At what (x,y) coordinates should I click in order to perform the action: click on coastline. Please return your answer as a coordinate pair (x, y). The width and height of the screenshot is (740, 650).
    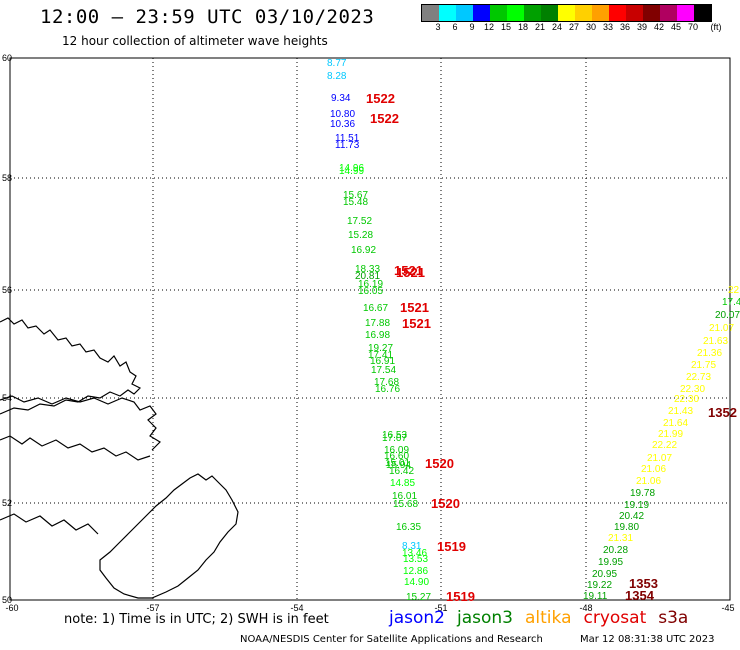
    Looking at the image, I should click on (119, 458).